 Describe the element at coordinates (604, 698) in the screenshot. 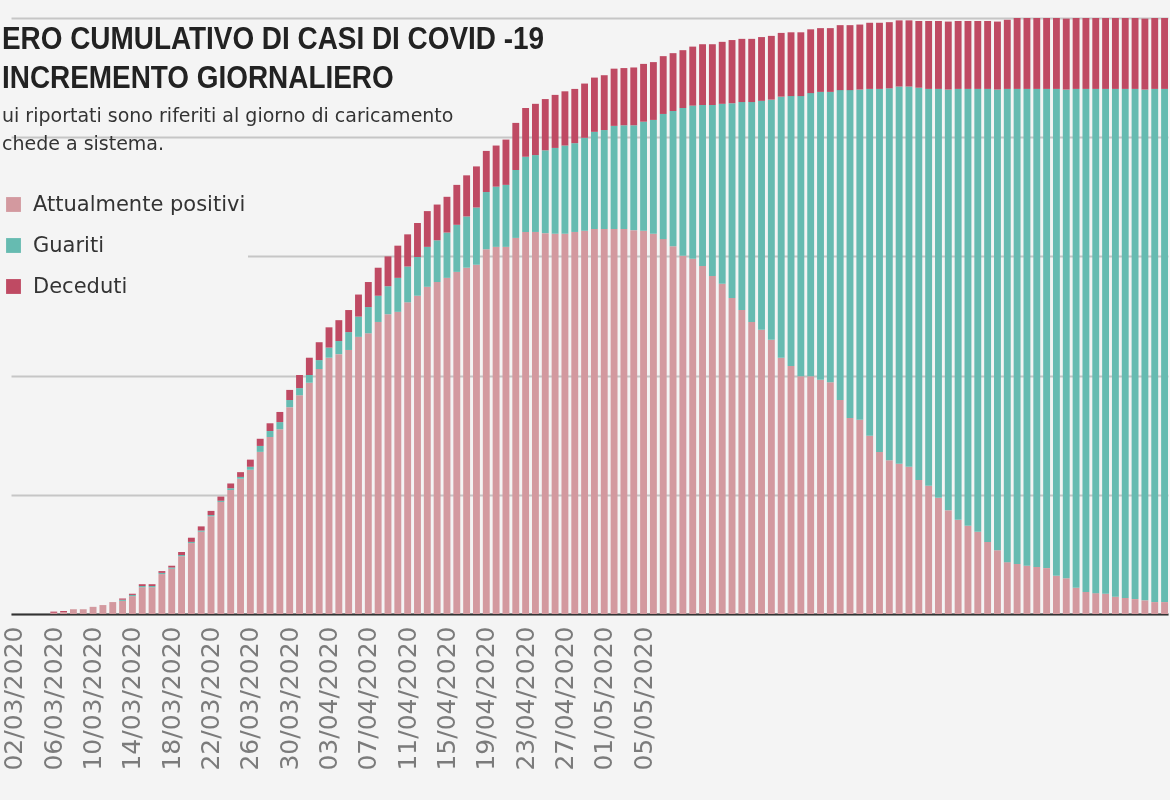

I see `x-tick-label: 01/05/2020` at that location.